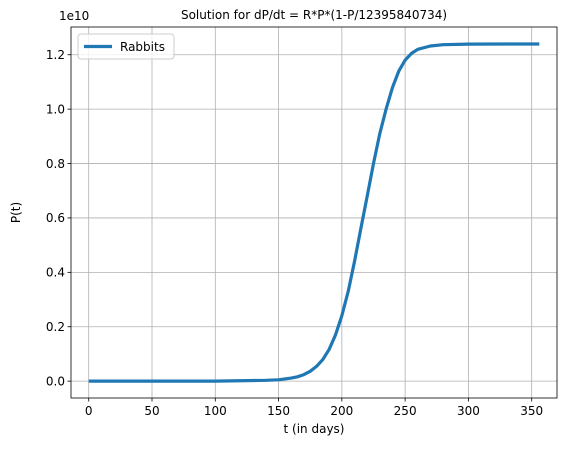 The width and height of the screenshot is (567, 452). What do you see at coordinates (314, 429) in the screenshot?
I see `x-axis-label: t (in days)` at bounding box center [314, 429].